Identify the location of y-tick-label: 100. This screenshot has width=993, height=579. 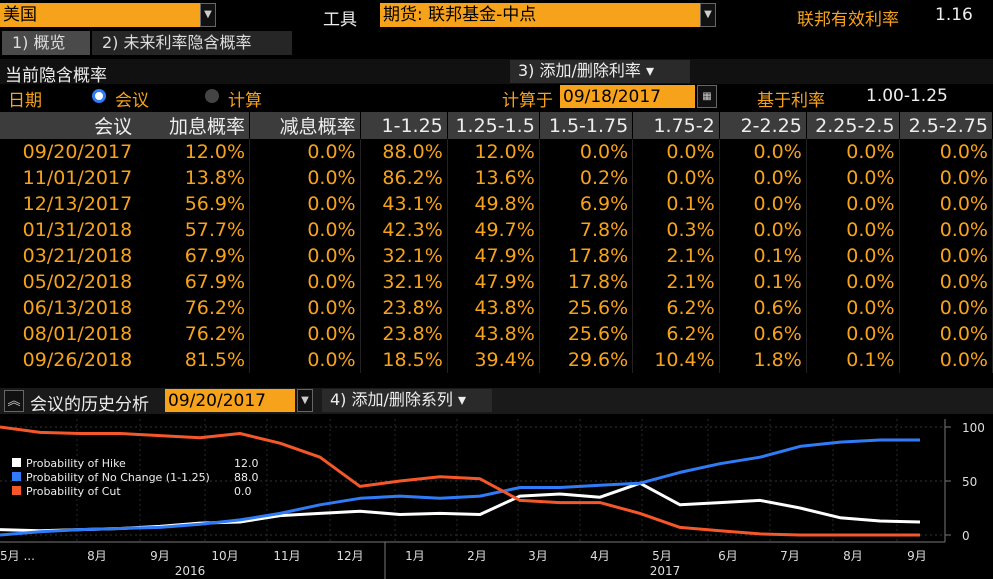
(973, 428).